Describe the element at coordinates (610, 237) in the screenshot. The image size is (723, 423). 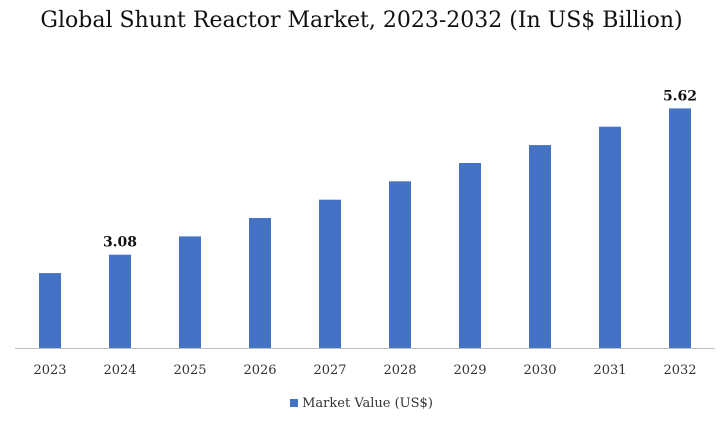
I see `bar-2031` at that location.